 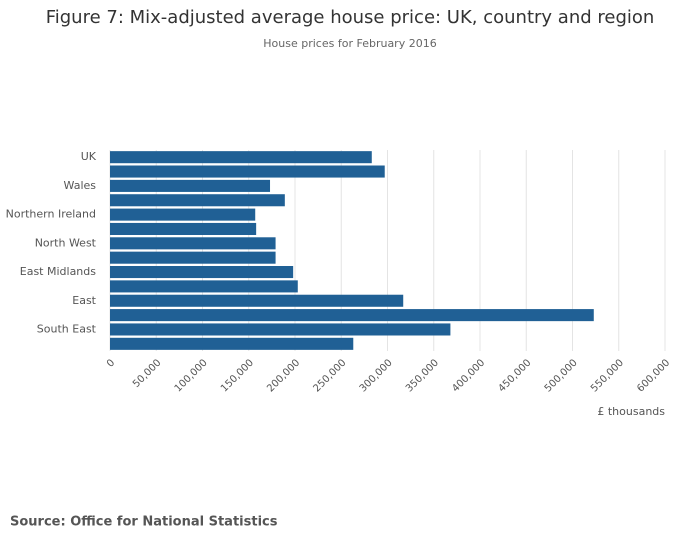 I want to click on y-tick-label: East, so click(x=84, y=300).